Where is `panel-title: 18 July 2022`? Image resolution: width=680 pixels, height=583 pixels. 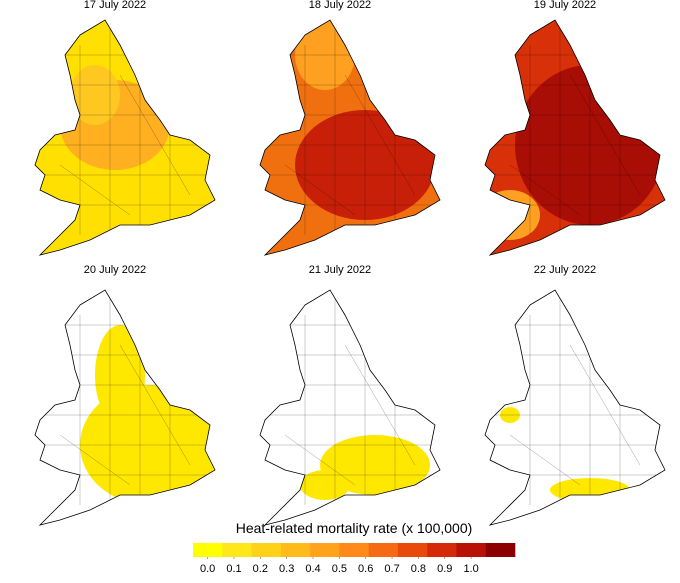
panel-title: 18 July 2022 is located at coordinates (340, 5).